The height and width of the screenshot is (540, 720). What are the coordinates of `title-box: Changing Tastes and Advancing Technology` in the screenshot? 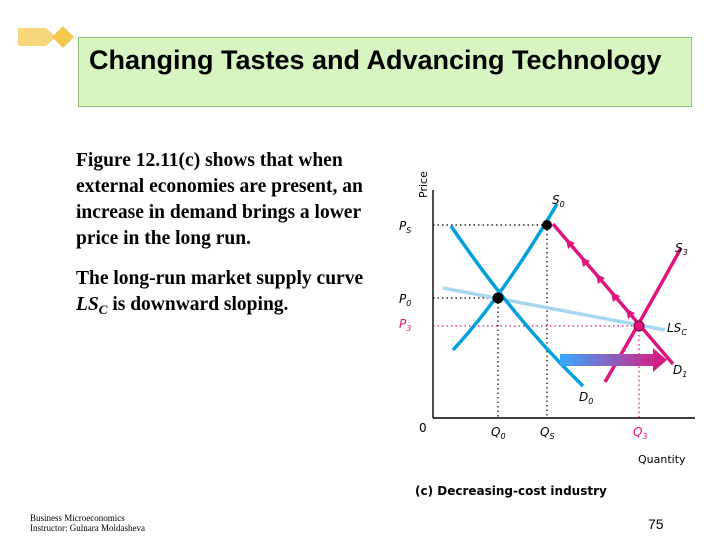 It's located at (385, 72).